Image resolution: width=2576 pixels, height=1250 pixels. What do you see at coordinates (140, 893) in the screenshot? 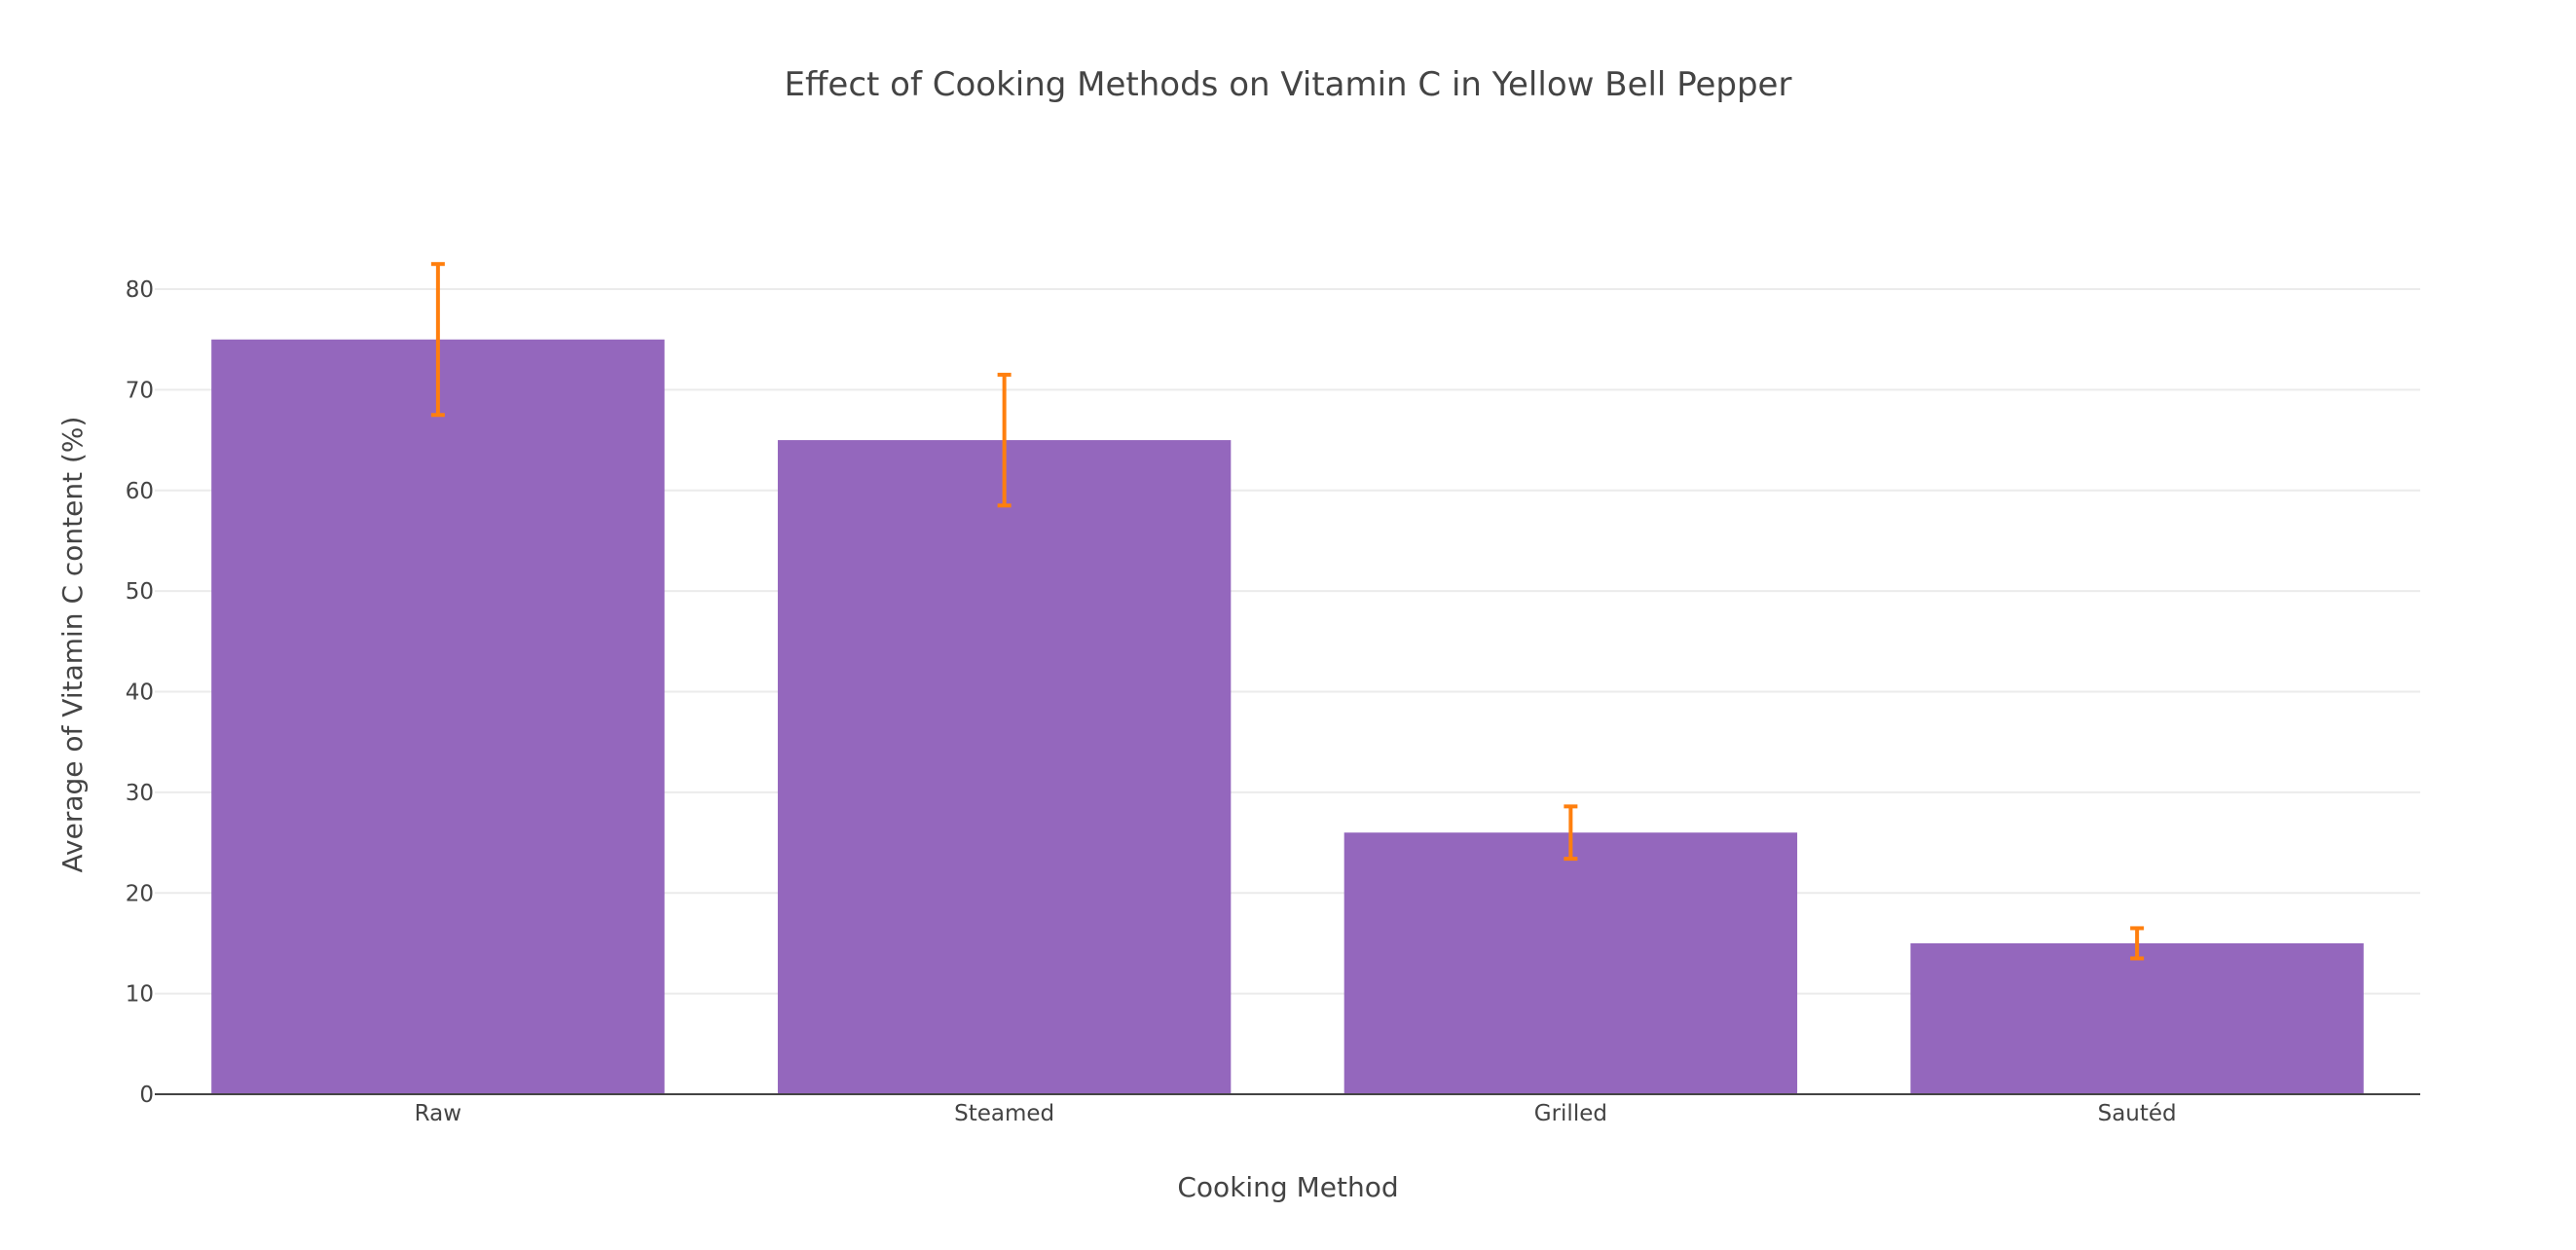
I see `y-tick-label: 20` at bounding box center [140, 893].